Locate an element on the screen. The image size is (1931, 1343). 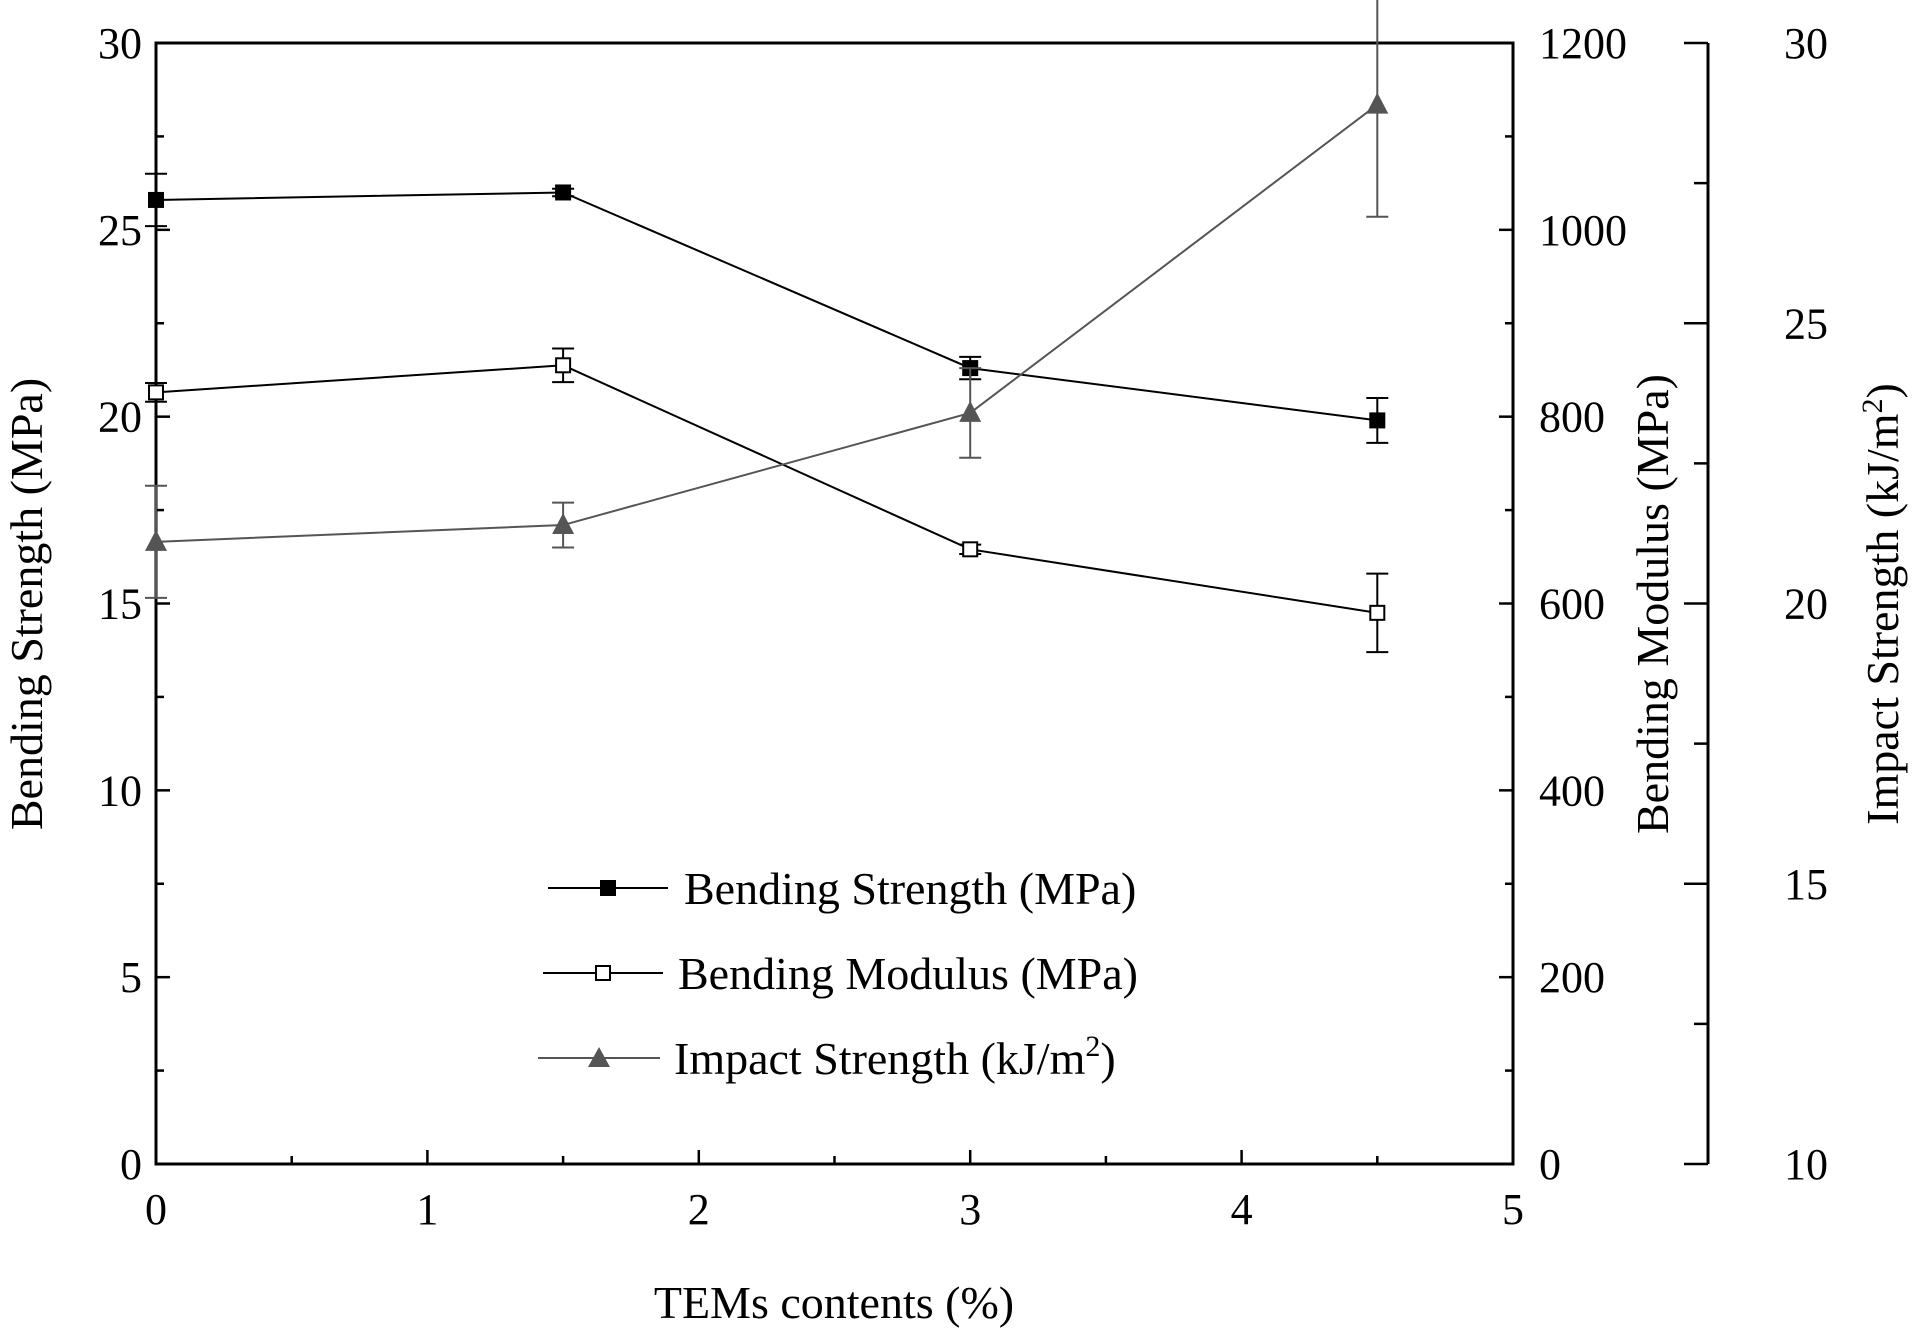
left-tick-label: 30 is located at coordinates (120, 43).